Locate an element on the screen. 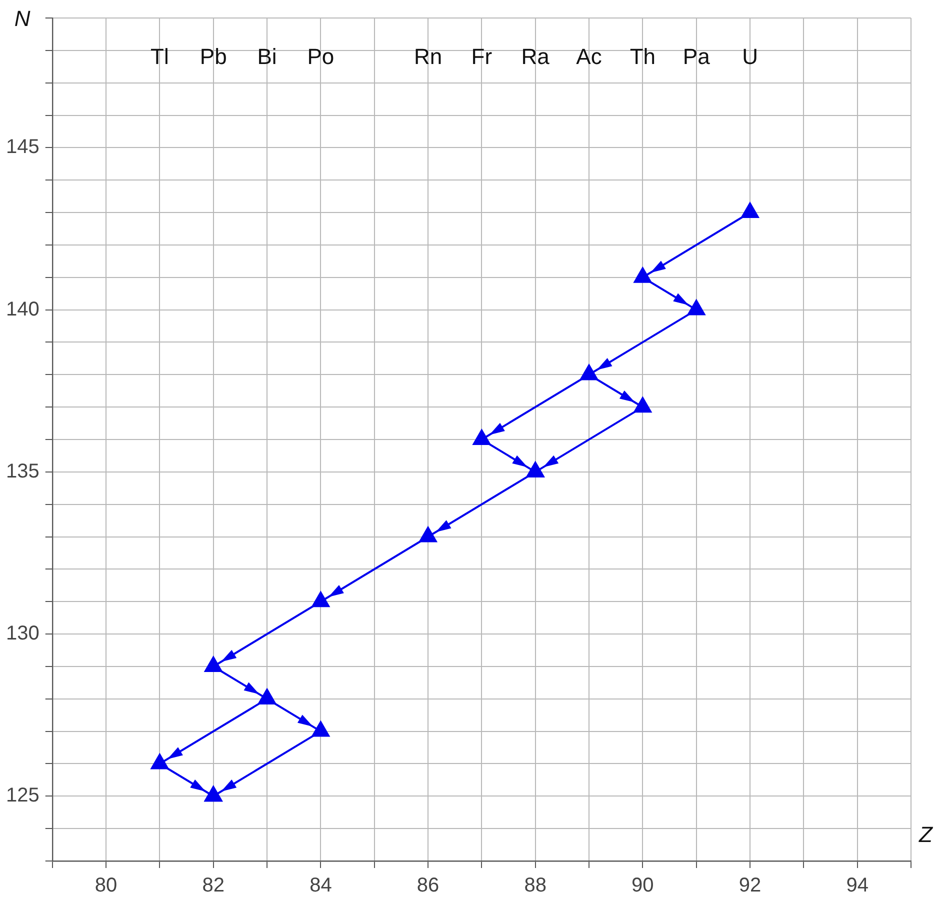 The height and width of the screenshot is (904, 941). y-tick-label: 130 is located at coordinates (23, 633).